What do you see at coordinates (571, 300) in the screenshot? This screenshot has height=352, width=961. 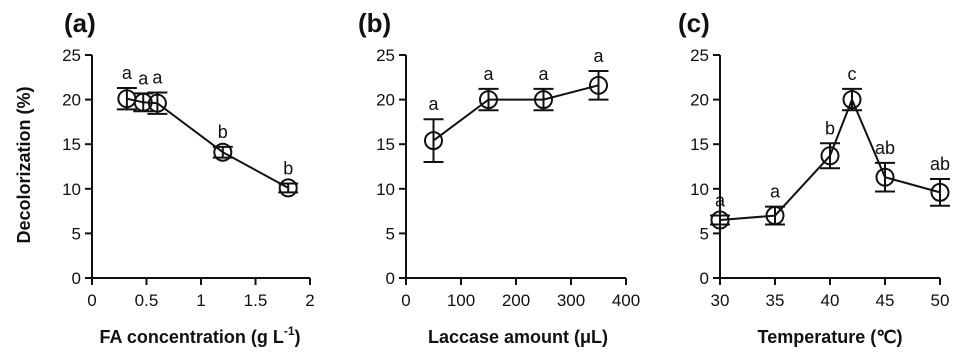 I see `panel-b-x-tick-label: 300` at bounding box center [571, 300].